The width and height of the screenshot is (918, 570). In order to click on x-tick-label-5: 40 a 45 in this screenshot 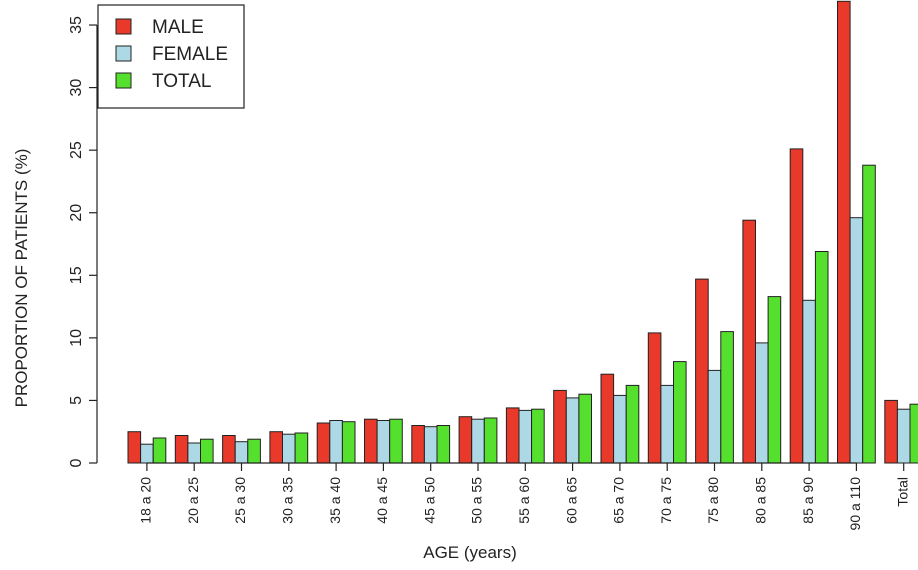, I will do `click(382, 500)`.